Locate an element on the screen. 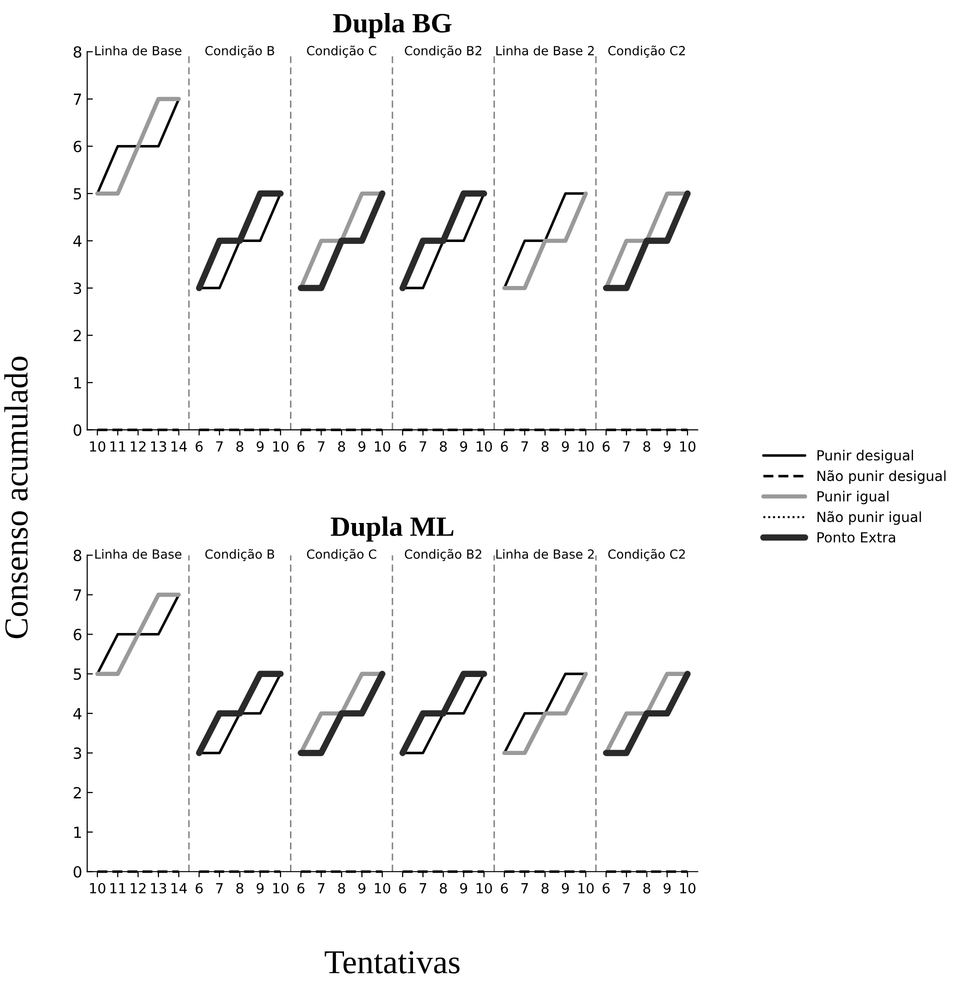 The image size is (969, 995). legend-label: Ponto Extra is located at coordinates (857, 537).